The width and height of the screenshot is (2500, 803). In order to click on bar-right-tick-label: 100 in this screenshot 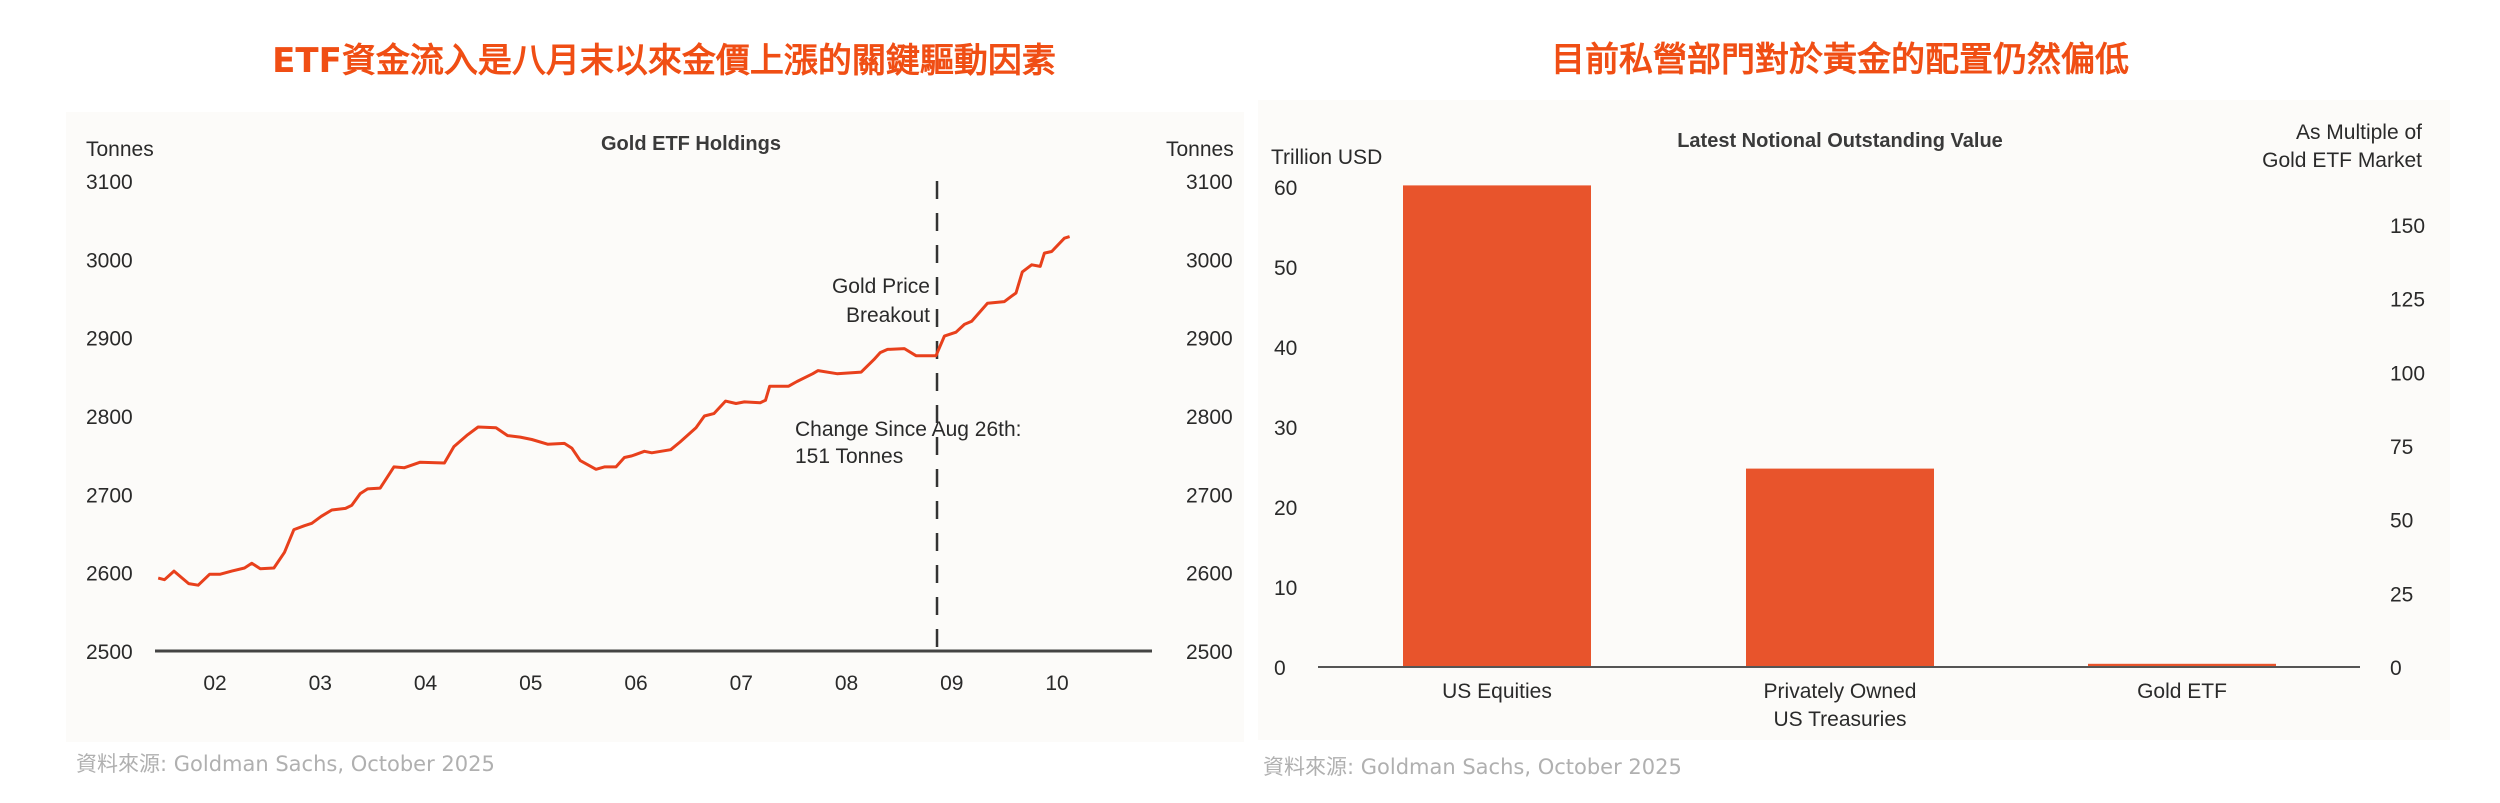, I will do `click(2407, 373)`.